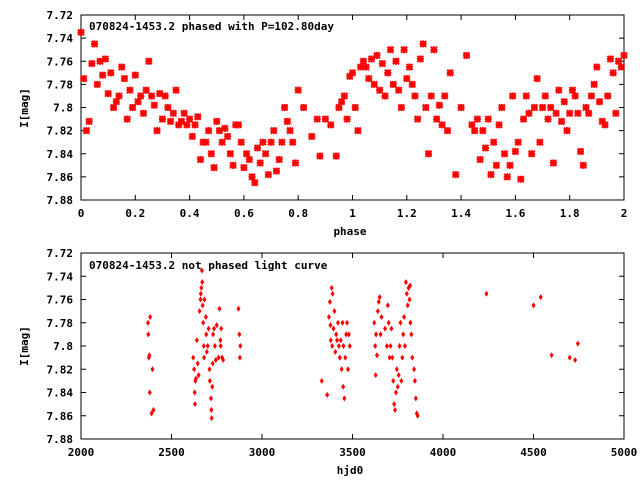 This screenshot has width=640, height=480. What do you see at coordinates (262, 452) in the screenshot?
I see `unphased-x-tick-label: 3000` at bounding box center [262, 452].